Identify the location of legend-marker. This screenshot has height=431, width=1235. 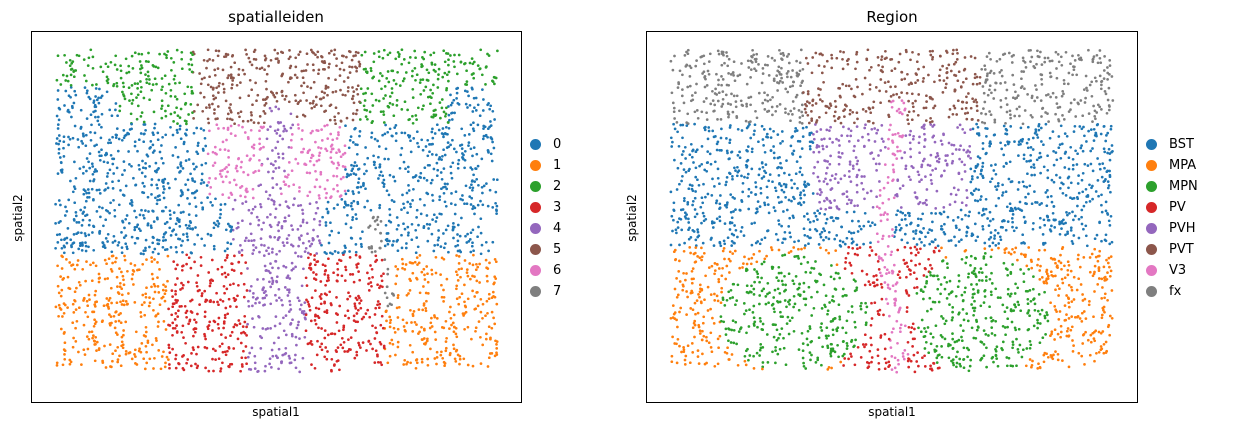
(535, 228).